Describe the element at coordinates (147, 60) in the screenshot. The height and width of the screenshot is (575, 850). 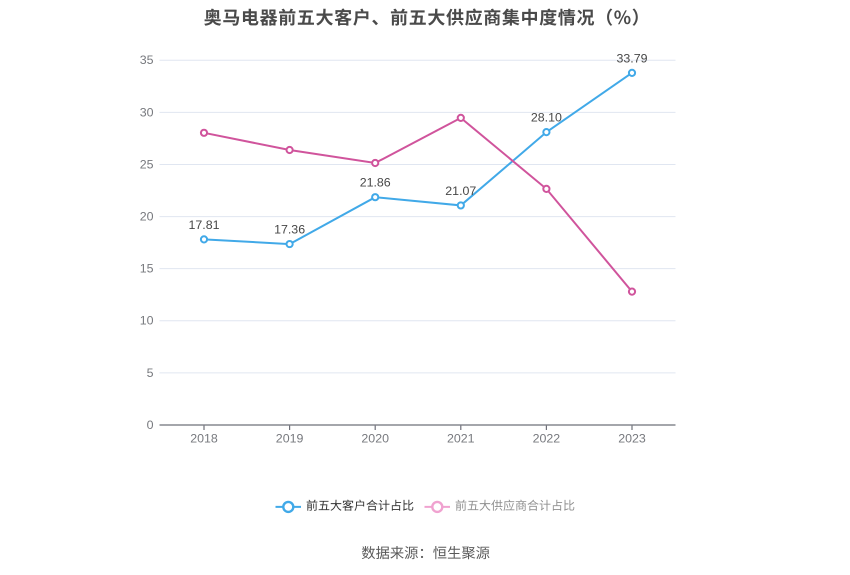
I see `svg-text: 35` at that location.